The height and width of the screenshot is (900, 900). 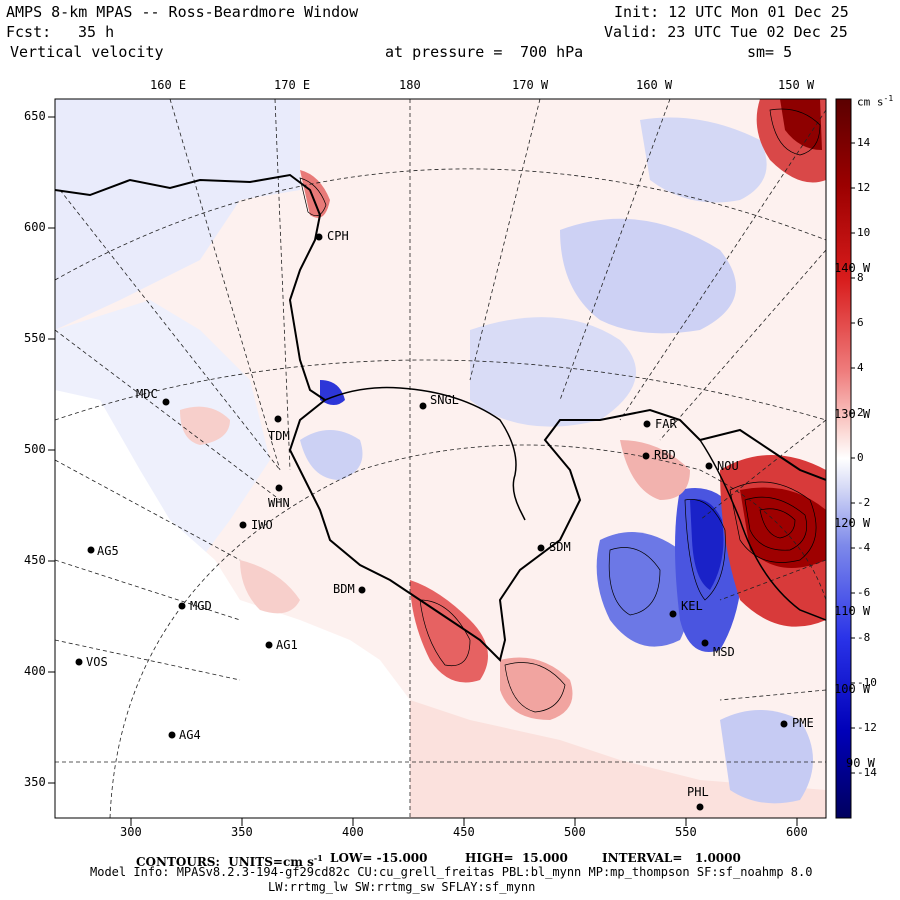 I want to click on contour-interval: INTERVAL= 1.0000, so click(x=671, y=858).